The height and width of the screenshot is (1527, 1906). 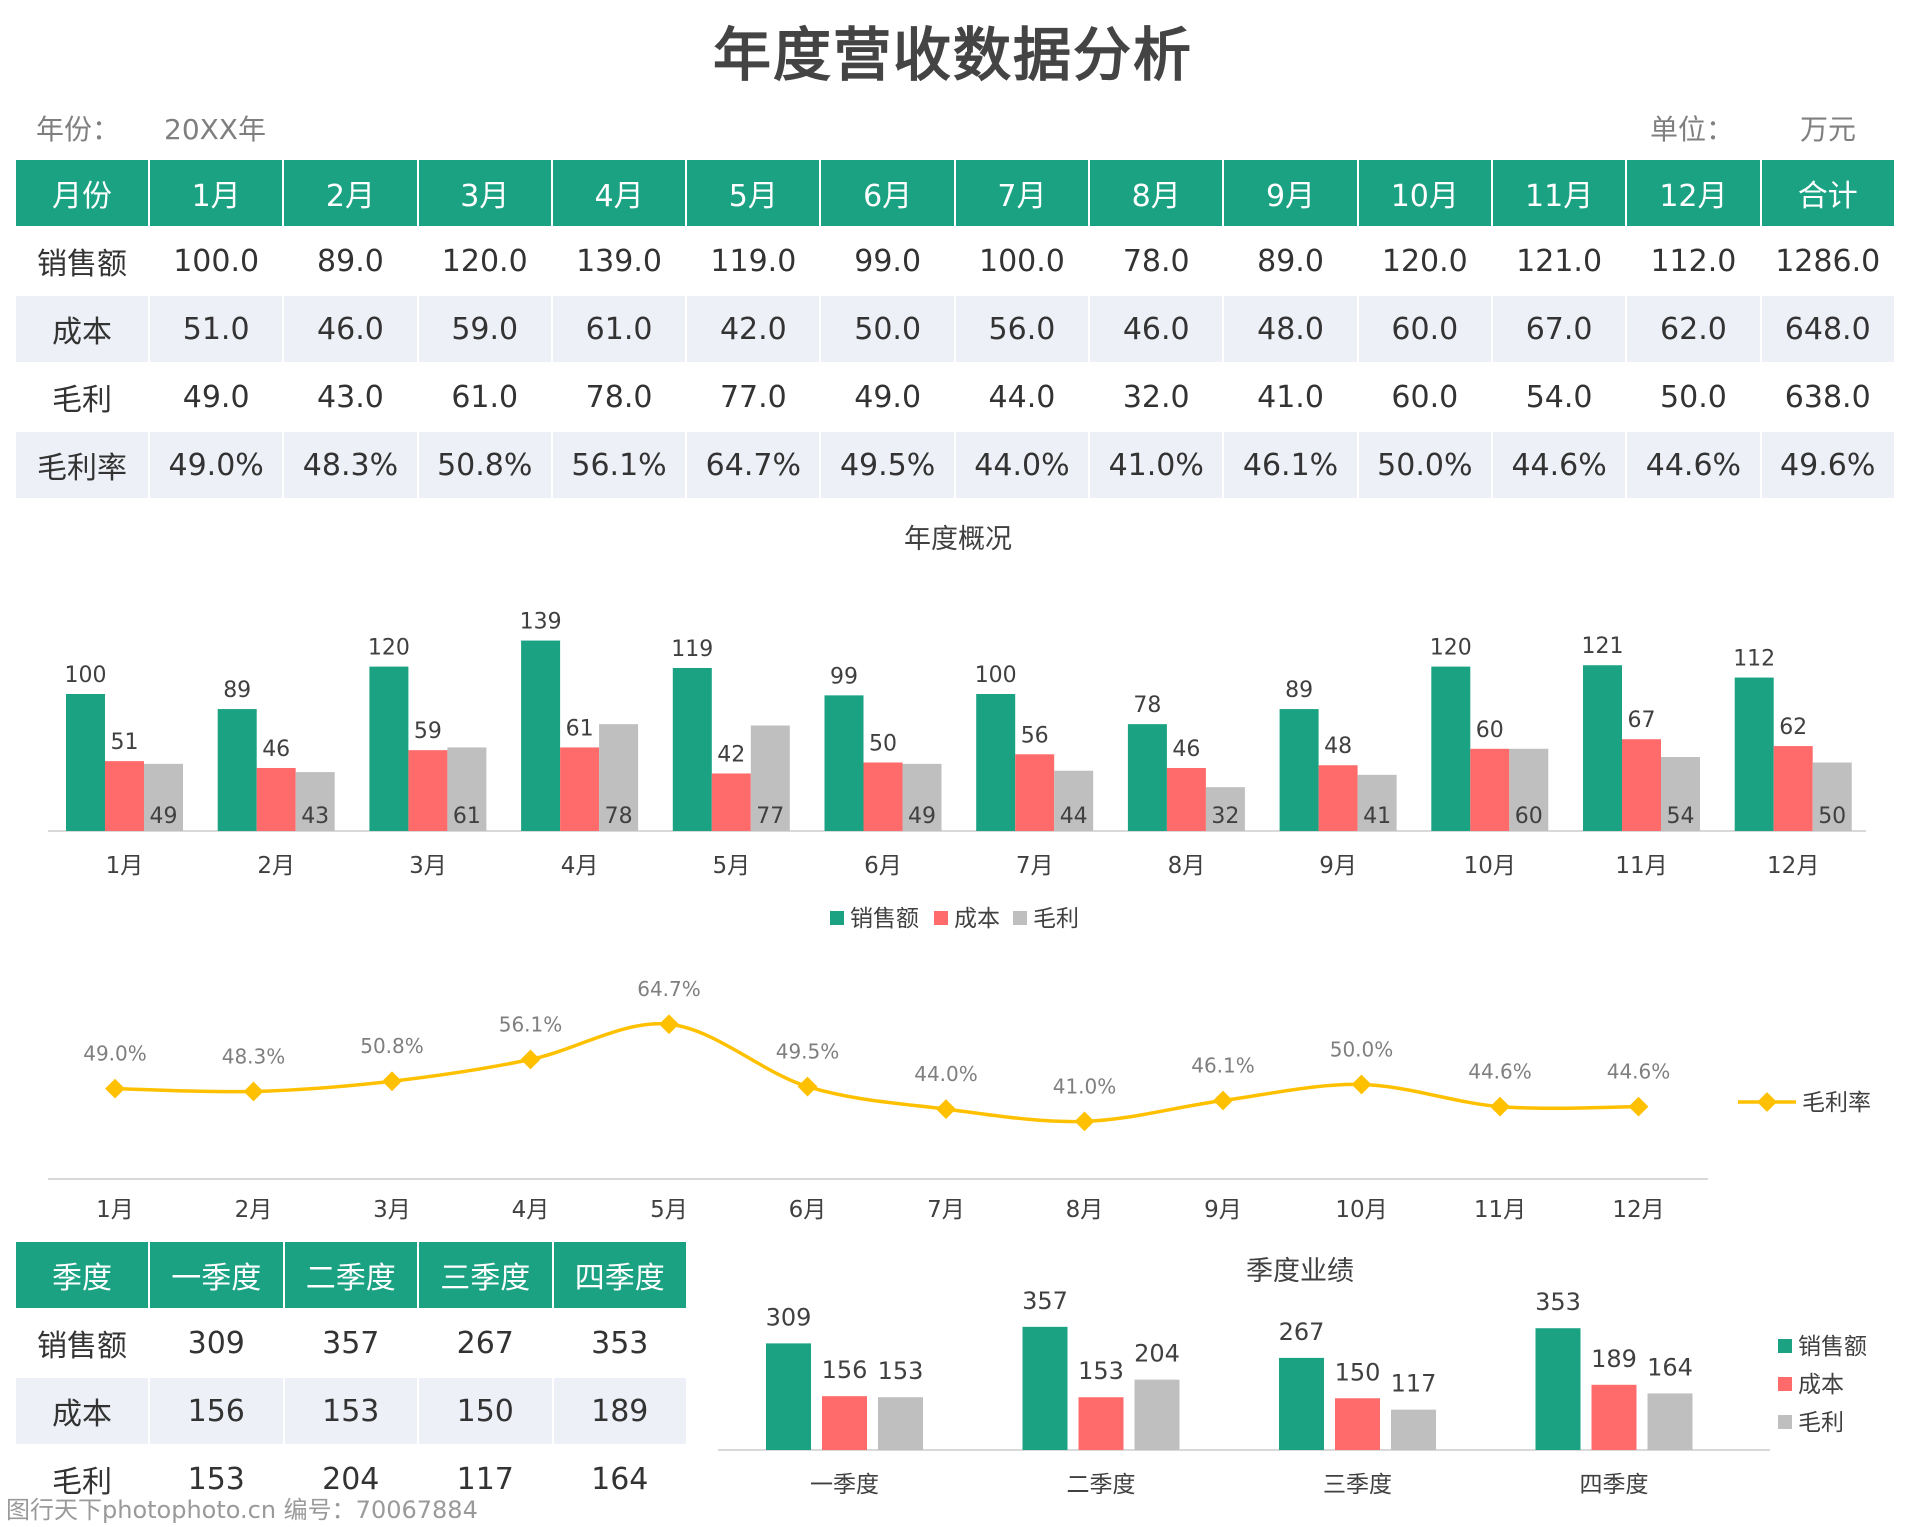 What do you see at coordinates (1639, 1072) in the screenshot?
I see `data-label: 44.6%` at bounding box center [1639, 1072].